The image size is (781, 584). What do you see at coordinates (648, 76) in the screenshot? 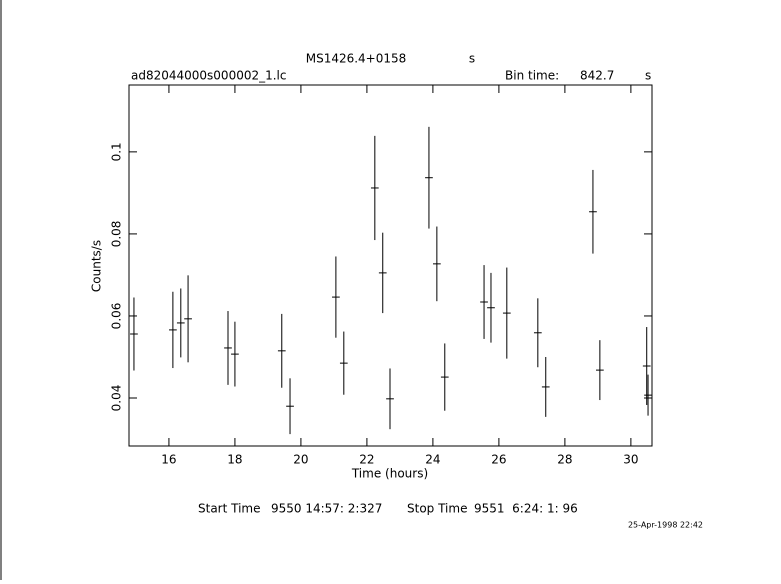
I see `bin-time-unit: s` at bounding box center [648, 76].